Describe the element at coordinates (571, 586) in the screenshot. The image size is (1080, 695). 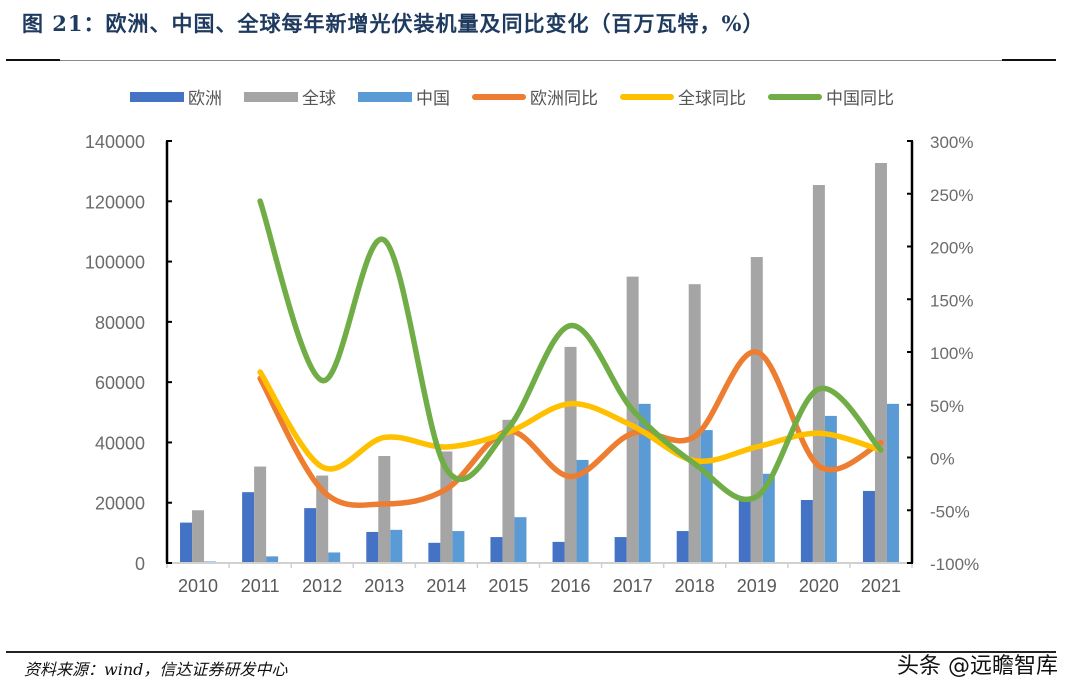
I see `x-tick-label: 2016` at that location.